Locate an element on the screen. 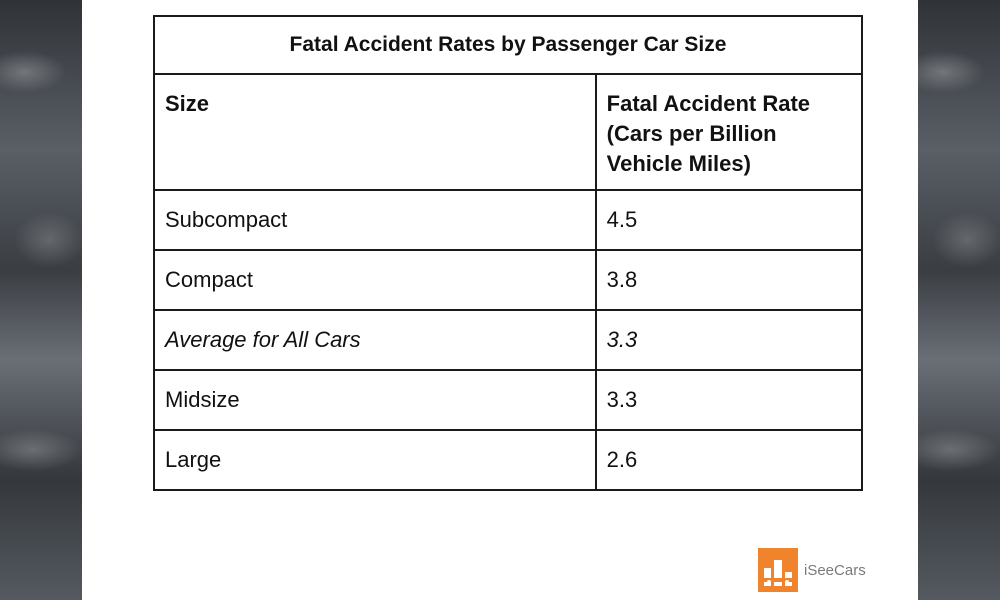  cell-rate: 3.8 is located at coordinates (729, 280).